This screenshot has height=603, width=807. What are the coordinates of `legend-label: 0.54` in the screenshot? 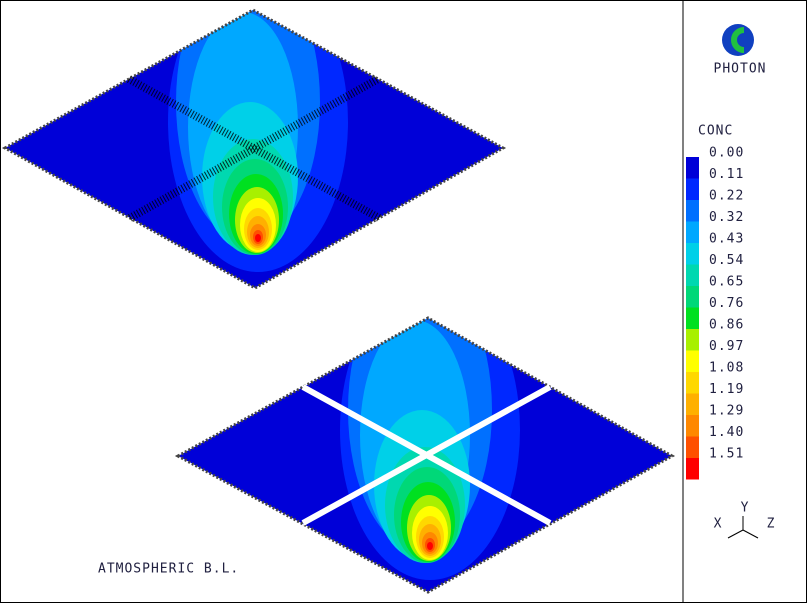 It's located at (726, 260).